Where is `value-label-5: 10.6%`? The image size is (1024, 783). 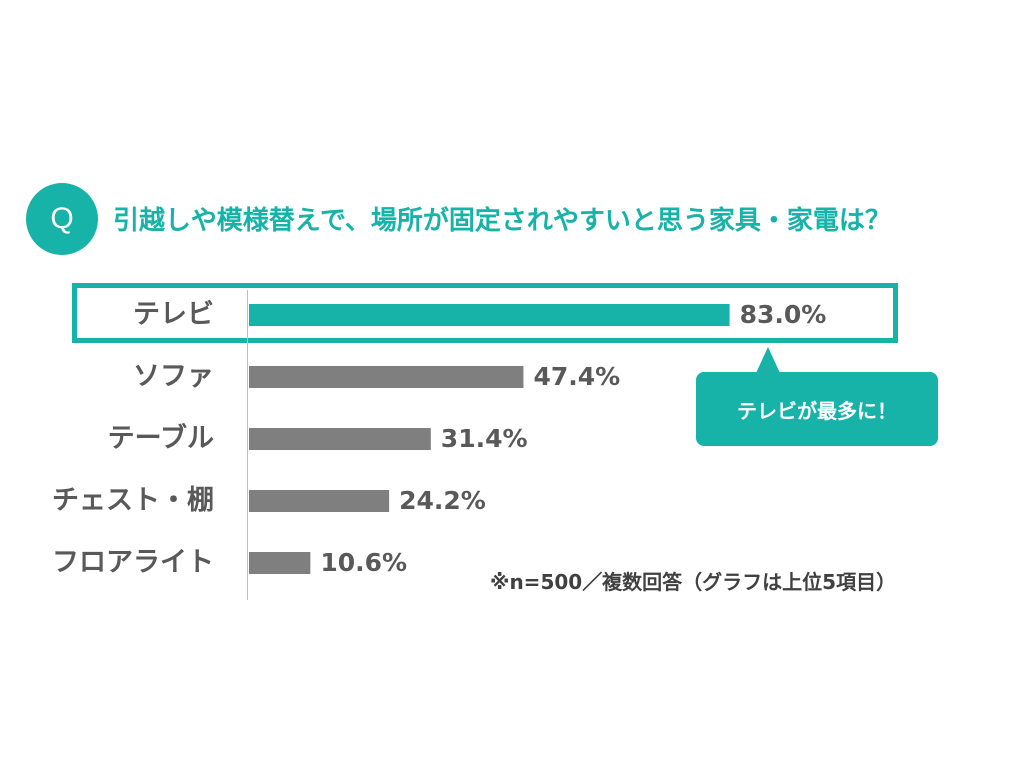 value-label-5: 10.6% is located at coordinates (364, 562).